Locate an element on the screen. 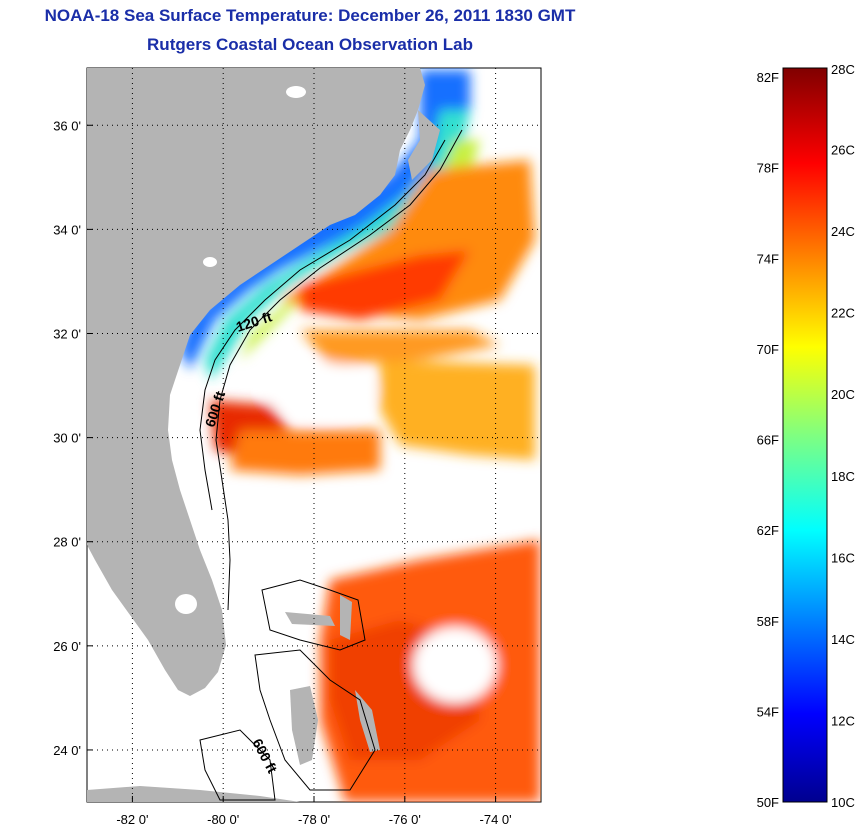 The image size is (864, 832). contour-south is located at coordinates (237, 765).